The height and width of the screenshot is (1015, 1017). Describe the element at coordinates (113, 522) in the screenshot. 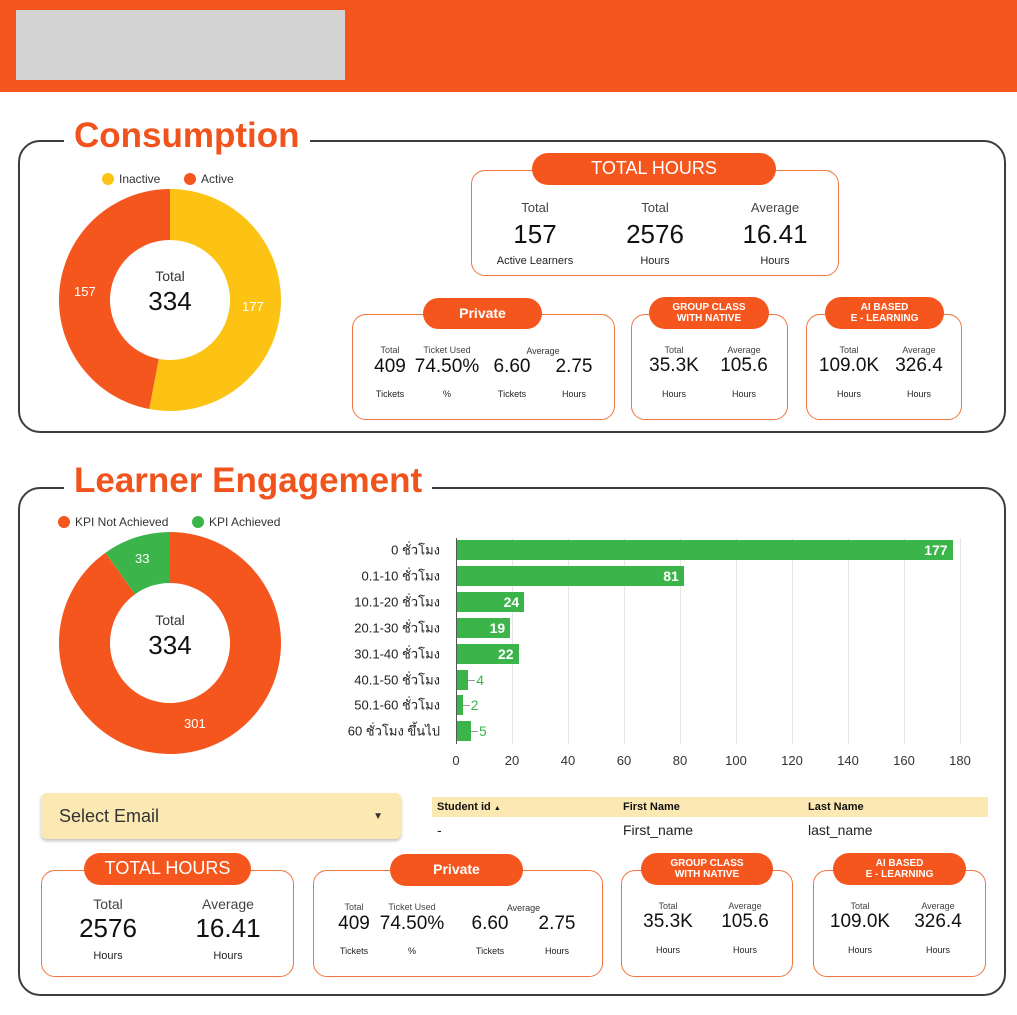

I see `legend-kpi-not-achieved: KPI Not Achieved` at that location.